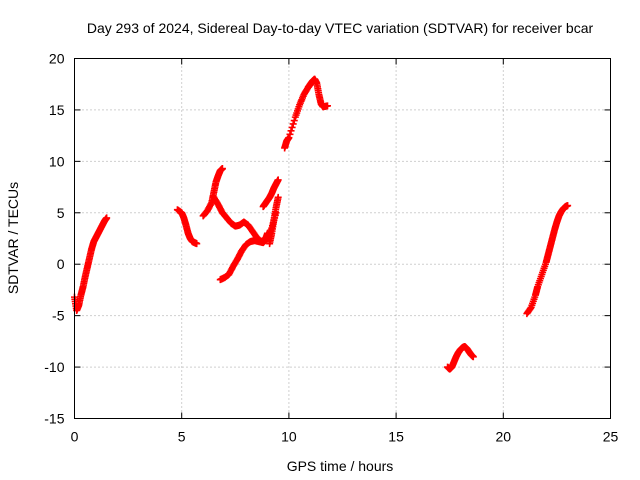 Image resolution: width=640 pixels, height=480 pixels. I want to click on y-tick-label: -5, so click(58, 316).